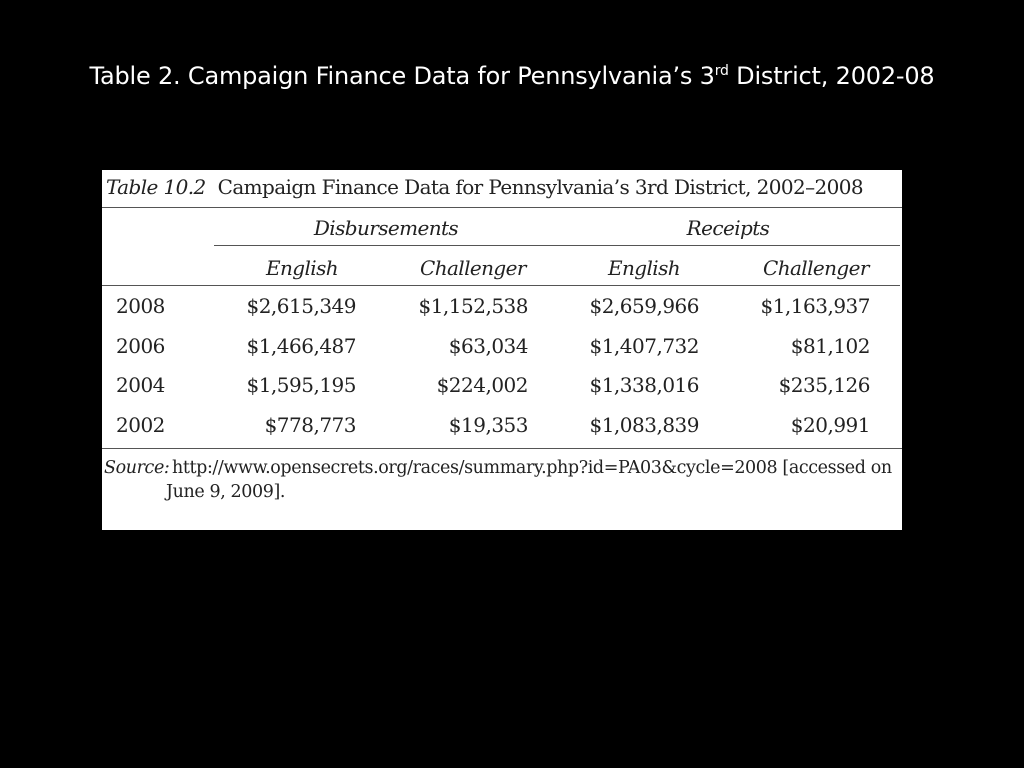 The image size is (1024, 768). I want to click on slide-title-end: District, 2002-08, so click(831, 76).